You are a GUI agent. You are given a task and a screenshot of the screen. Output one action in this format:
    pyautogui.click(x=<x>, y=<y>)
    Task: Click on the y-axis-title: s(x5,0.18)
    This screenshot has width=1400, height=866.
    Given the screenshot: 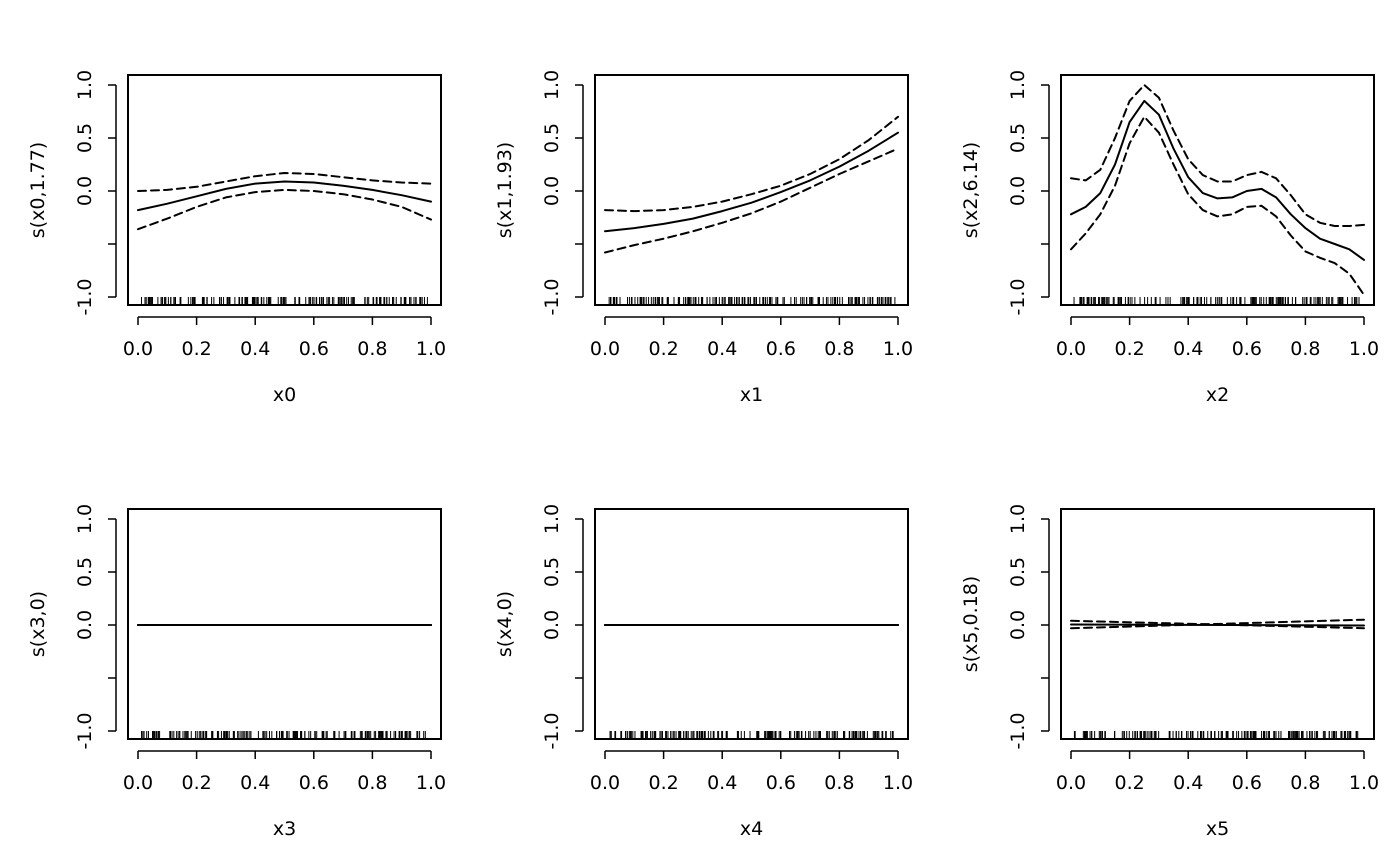 What is the action you would take?
    pyautogui.click(x=971, y=624)
    